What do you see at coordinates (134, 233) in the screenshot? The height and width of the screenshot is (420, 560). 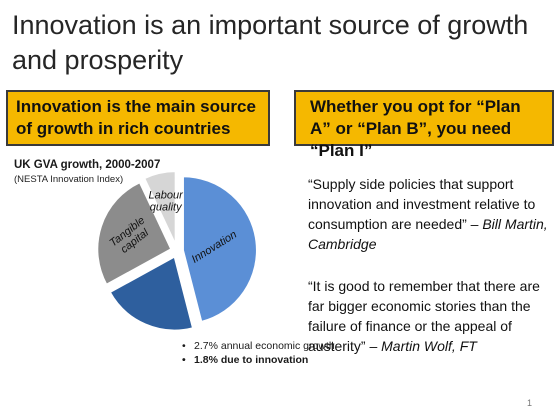 I see `pie-slice-tangible-capital` at bounding box center [134, 233].